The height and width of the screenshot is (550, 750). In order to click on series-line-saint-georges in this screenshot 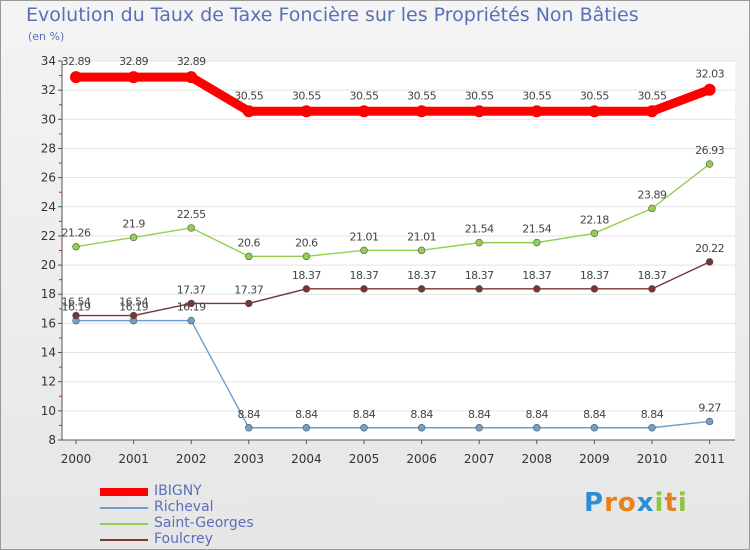, I will do `click(393, 210)`.